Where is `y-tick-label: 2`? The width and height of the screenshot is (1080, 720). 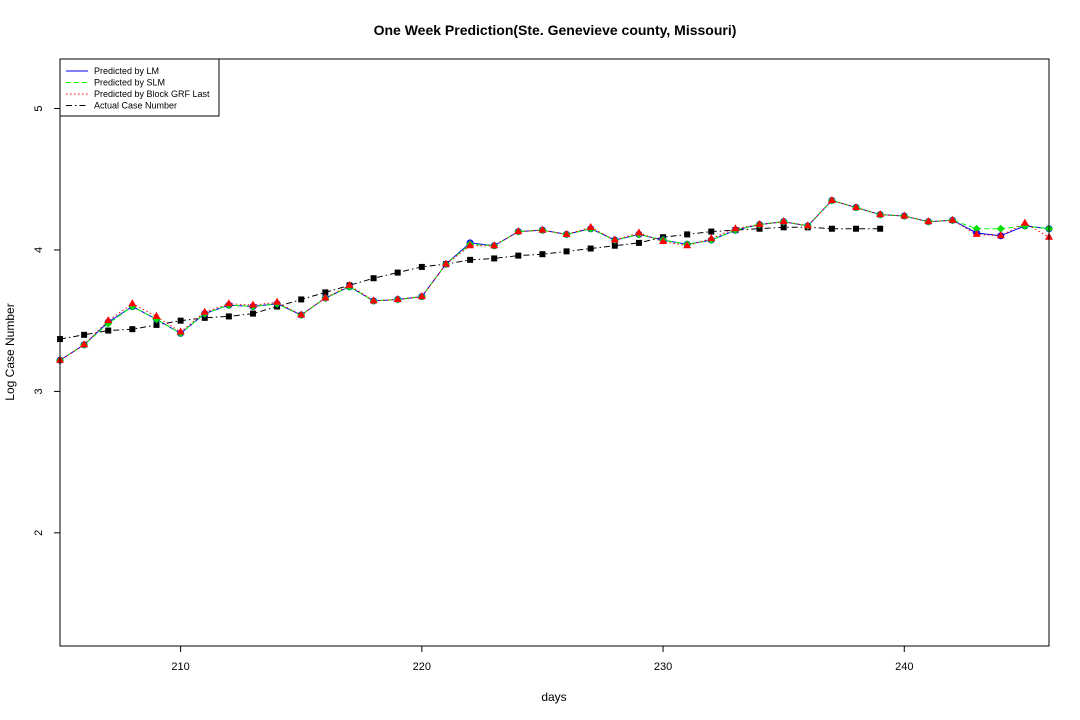
y-tick-label: 2 is located at coordinates (39, 533).